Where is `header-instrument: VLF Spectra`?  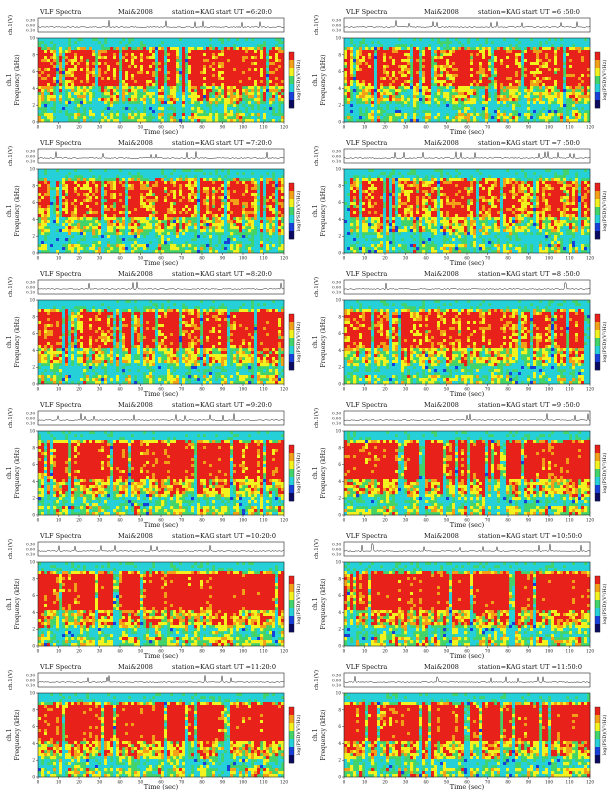 header-instrument: VLF Spectra is located at coordinates (60, 143).